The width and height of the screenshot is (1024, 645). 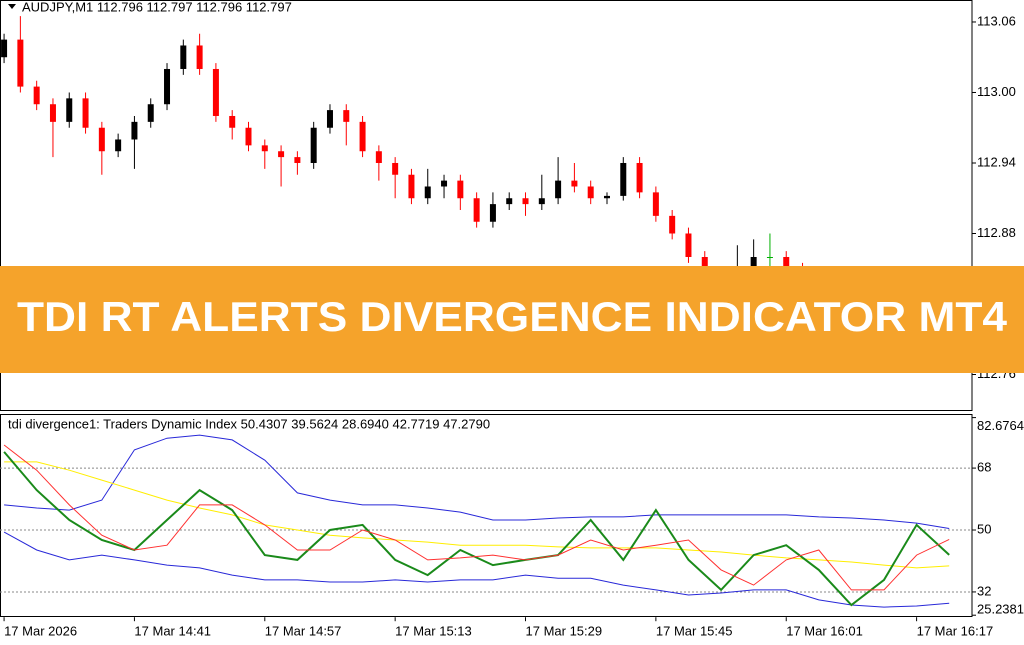 I want to click on y-tick-label: 25.2381, so click(x=1000, y=609).